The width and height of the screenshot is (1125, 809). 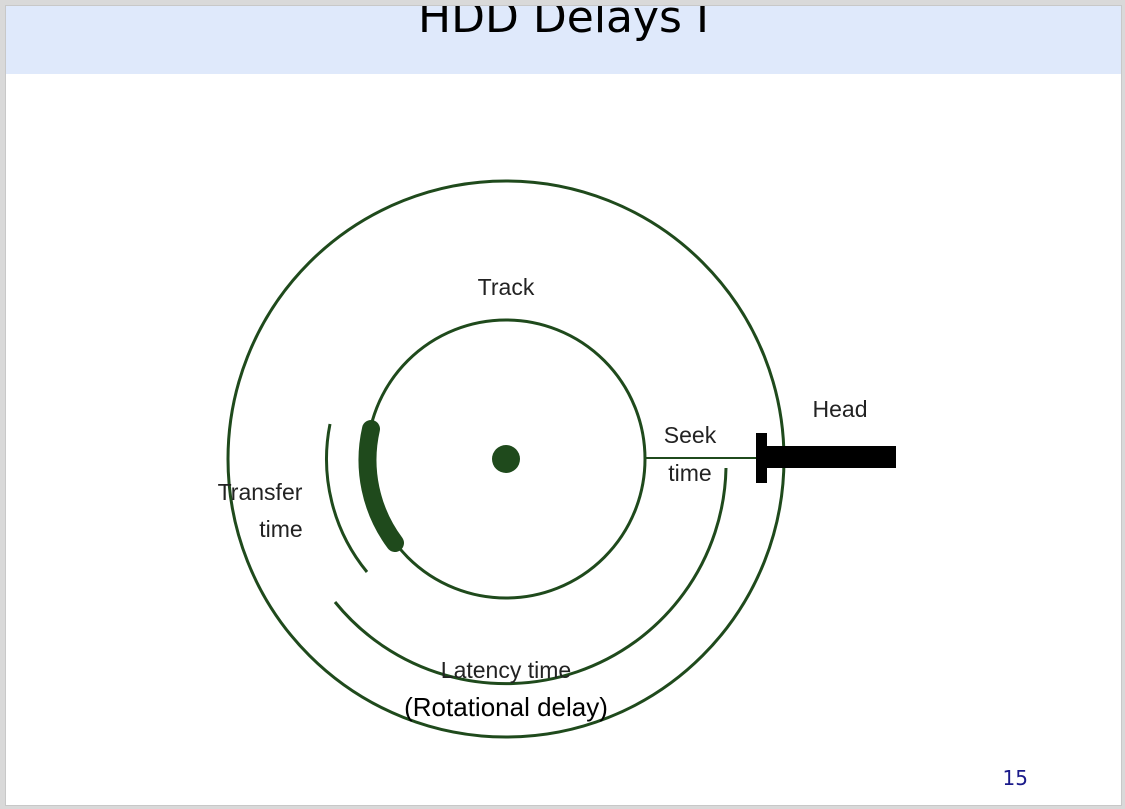 What do you see at coordinates (530, 576) in the screenshot?
I see `latency-arc` at bounding box center [530, 576].